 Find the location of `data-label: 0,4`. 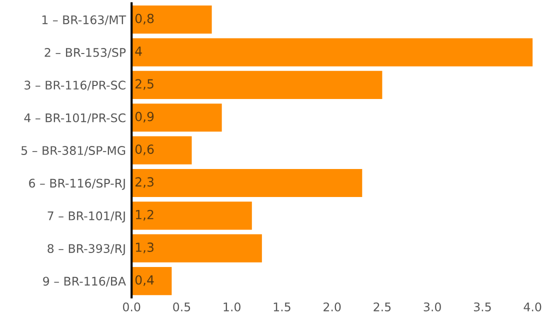

data-label: 0,4 is located at coordinates (144, 280).